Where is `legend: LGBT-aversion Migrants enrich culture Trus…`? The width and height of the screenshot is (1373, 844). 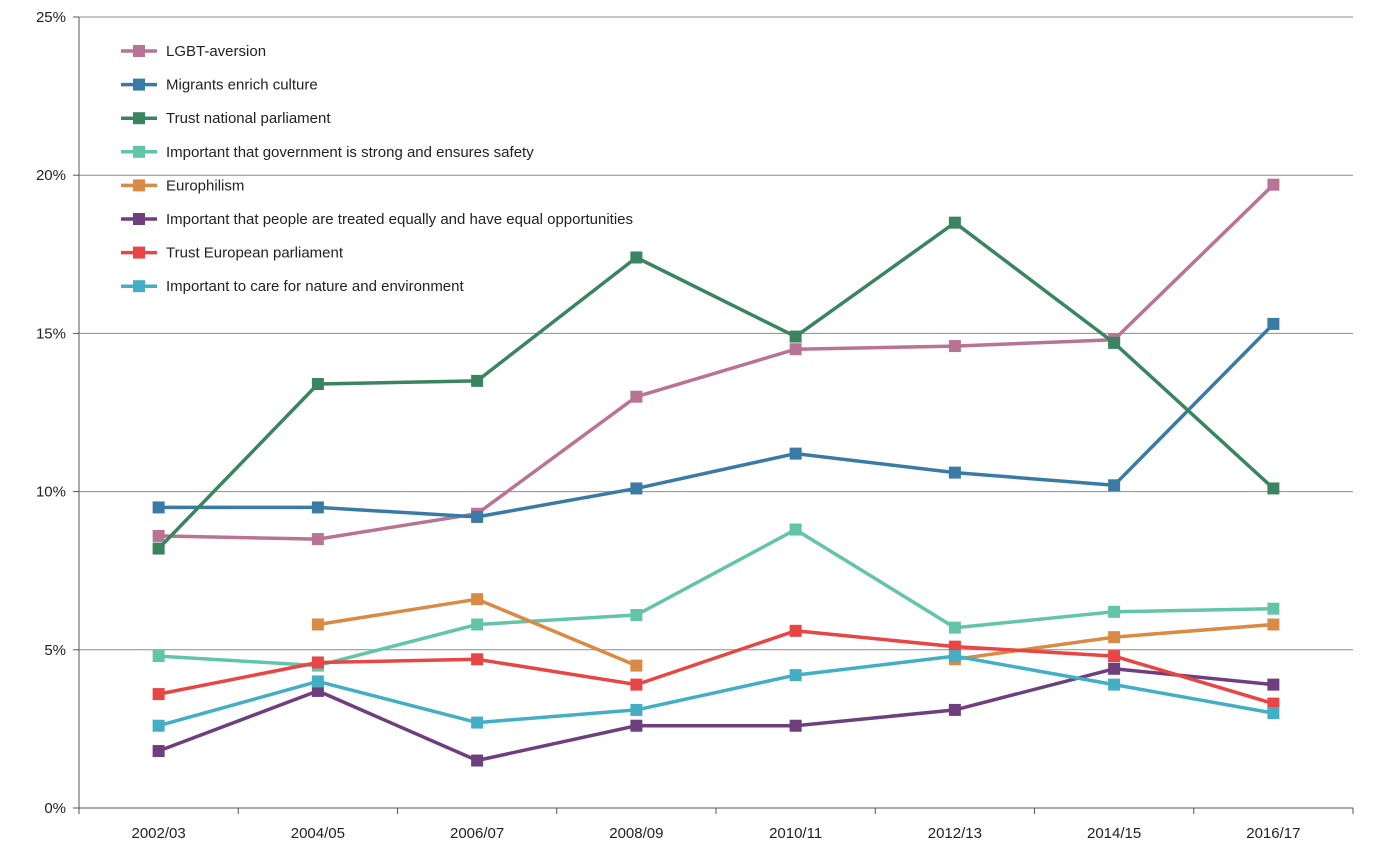 legend: LGBT-aversion Migrants enrich culture Trus… is located at coordinates (377, 169).